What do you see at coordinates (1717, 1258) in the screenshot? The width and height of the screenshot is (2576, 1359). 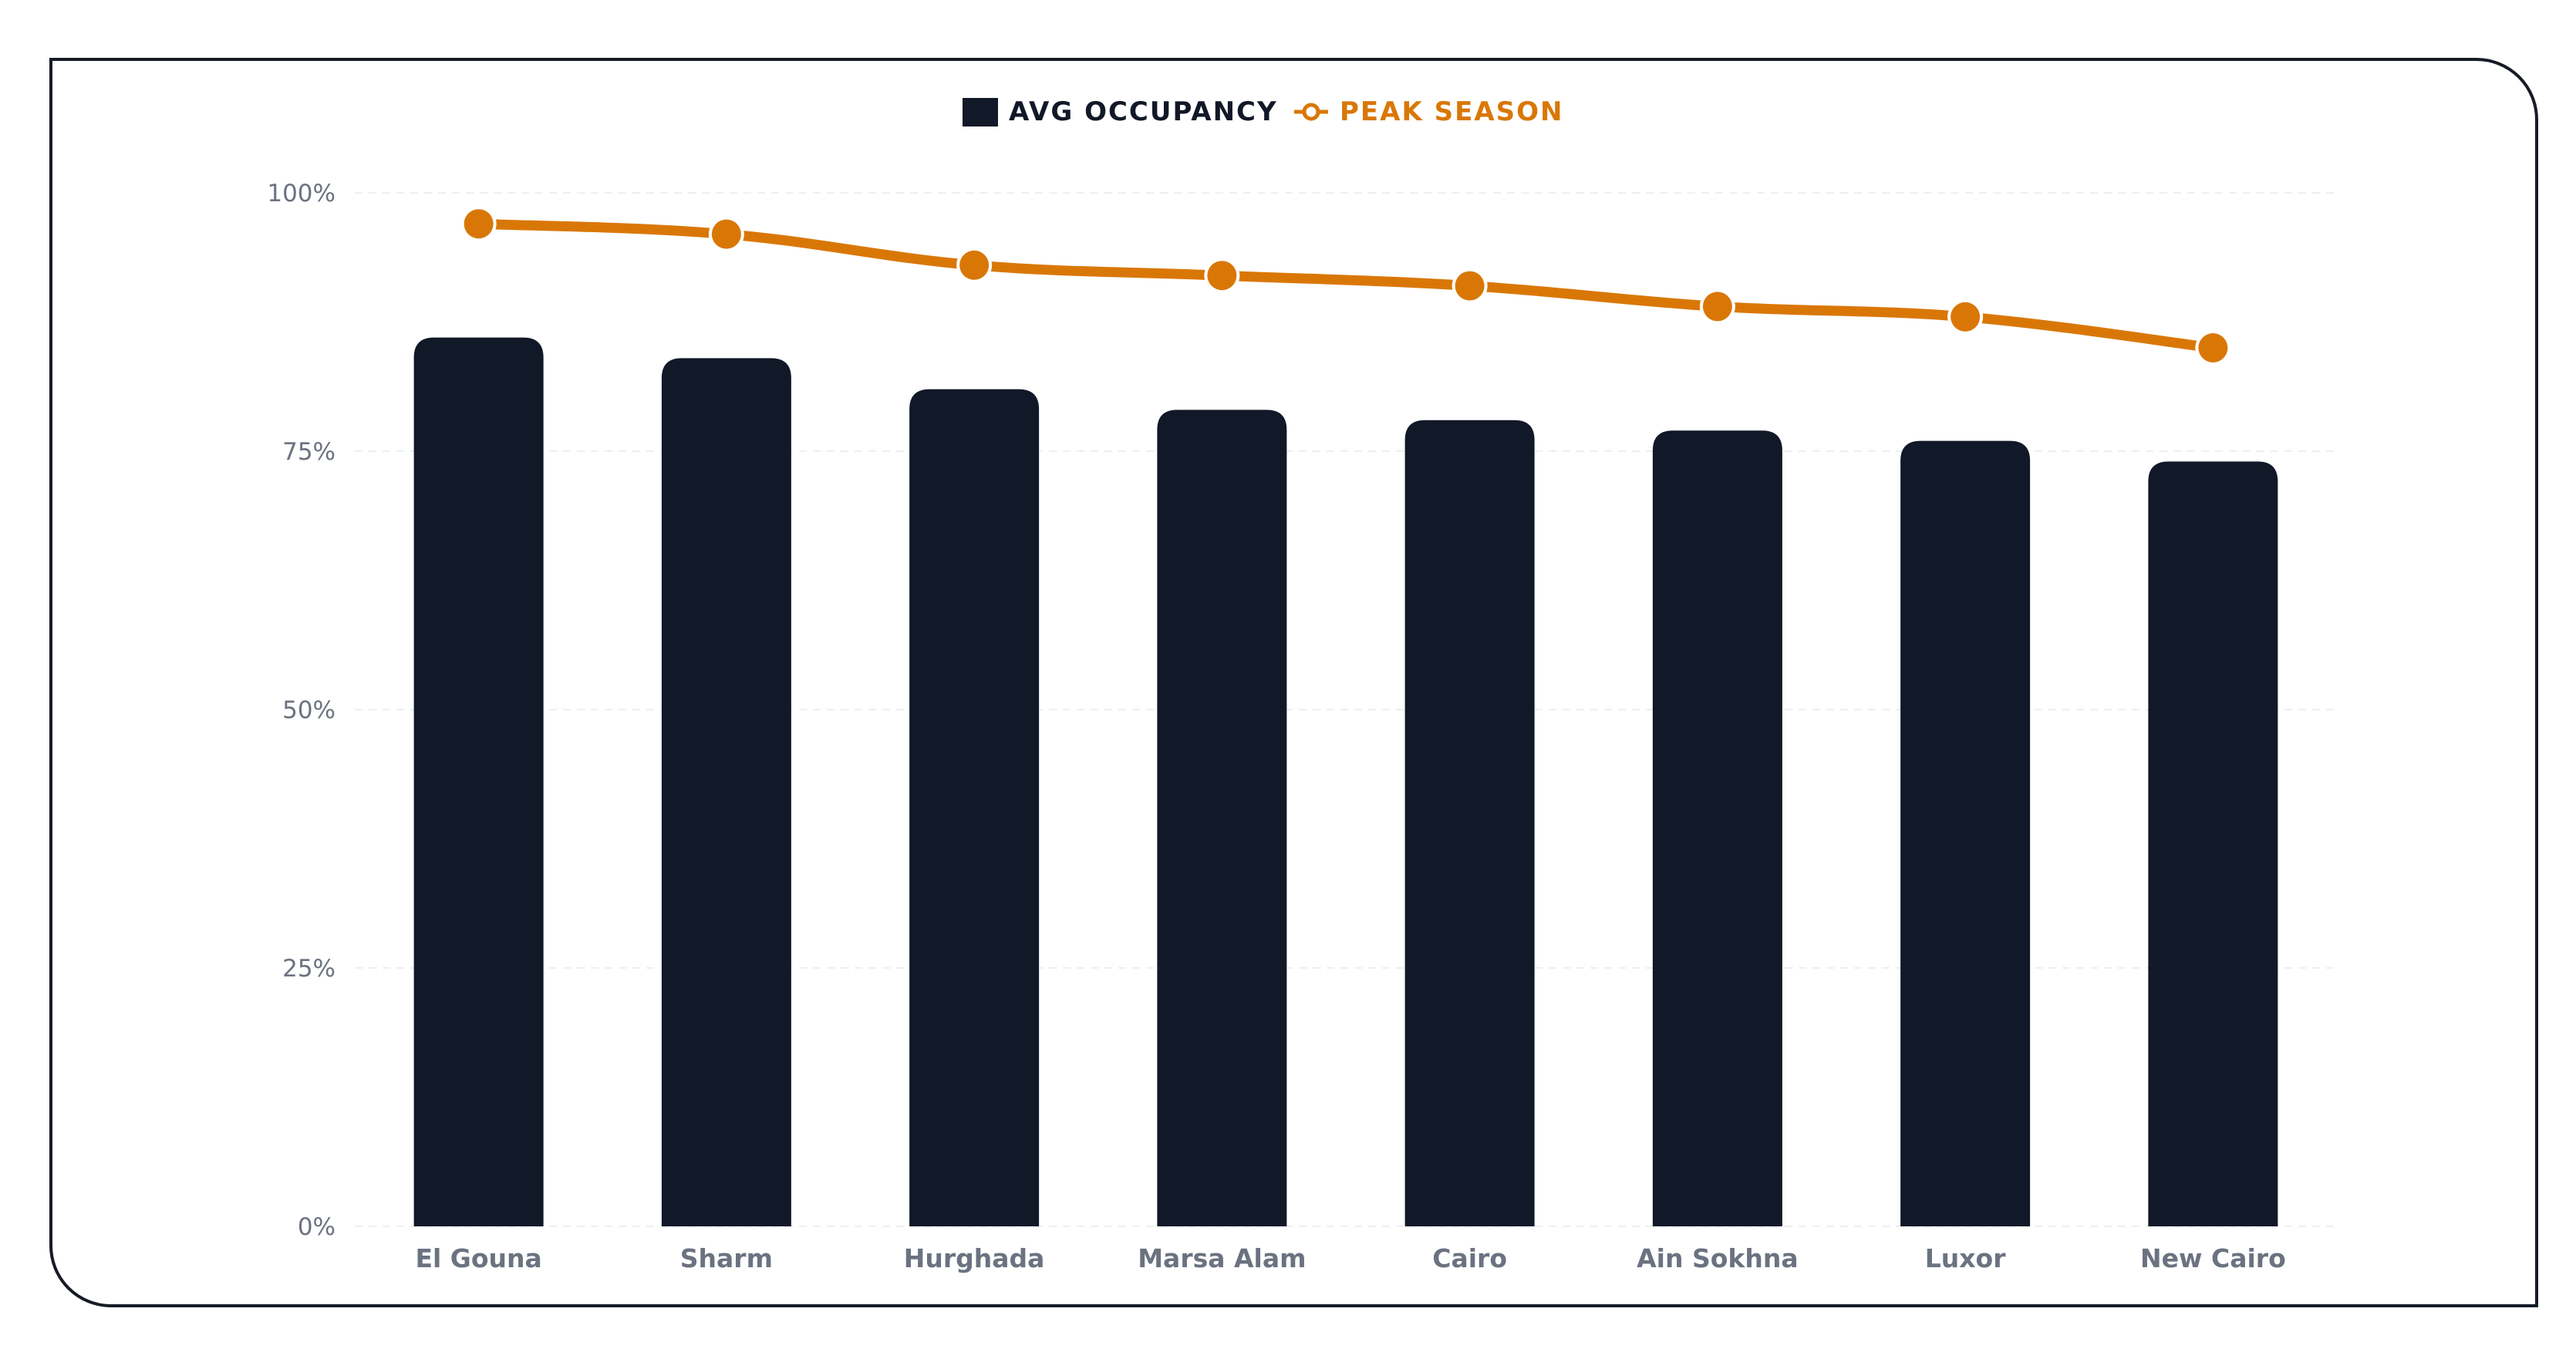 I see `x-tick-label: Ain Sokhna` at bounding box center [1717, 1258].